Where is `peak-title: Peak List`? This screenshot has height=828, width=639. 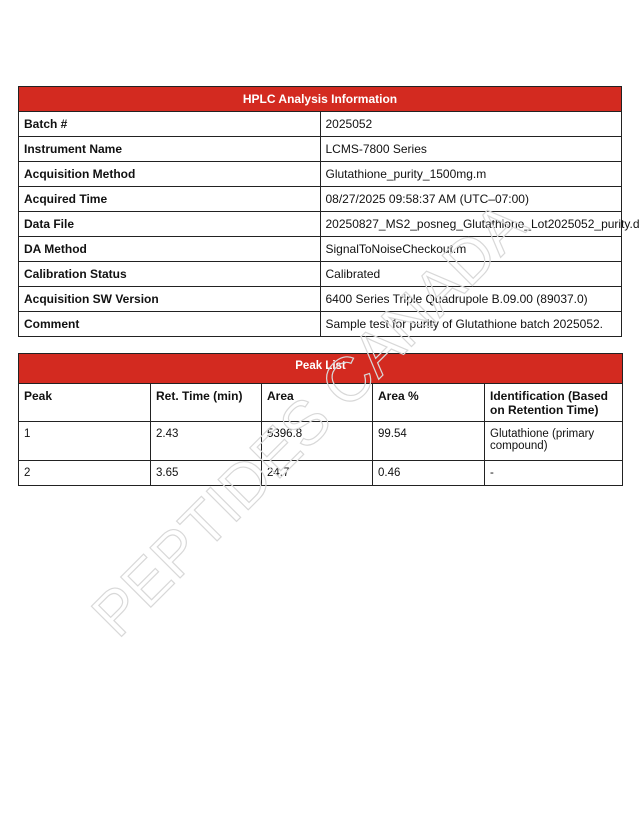 peak-title: Peak List is located at coordinates (320, 368).